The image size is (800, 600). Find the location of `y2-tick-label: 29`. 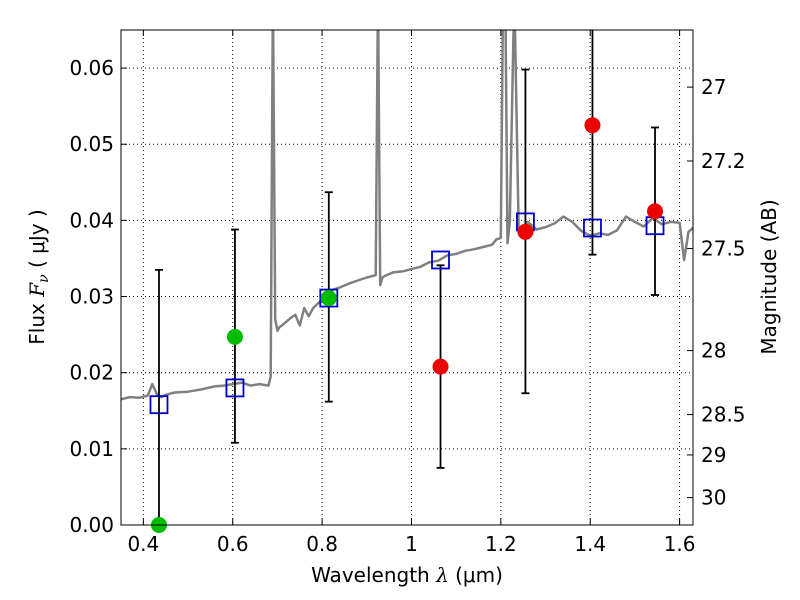

y2-tick-label: 29 is located at coordinates (713, 455).